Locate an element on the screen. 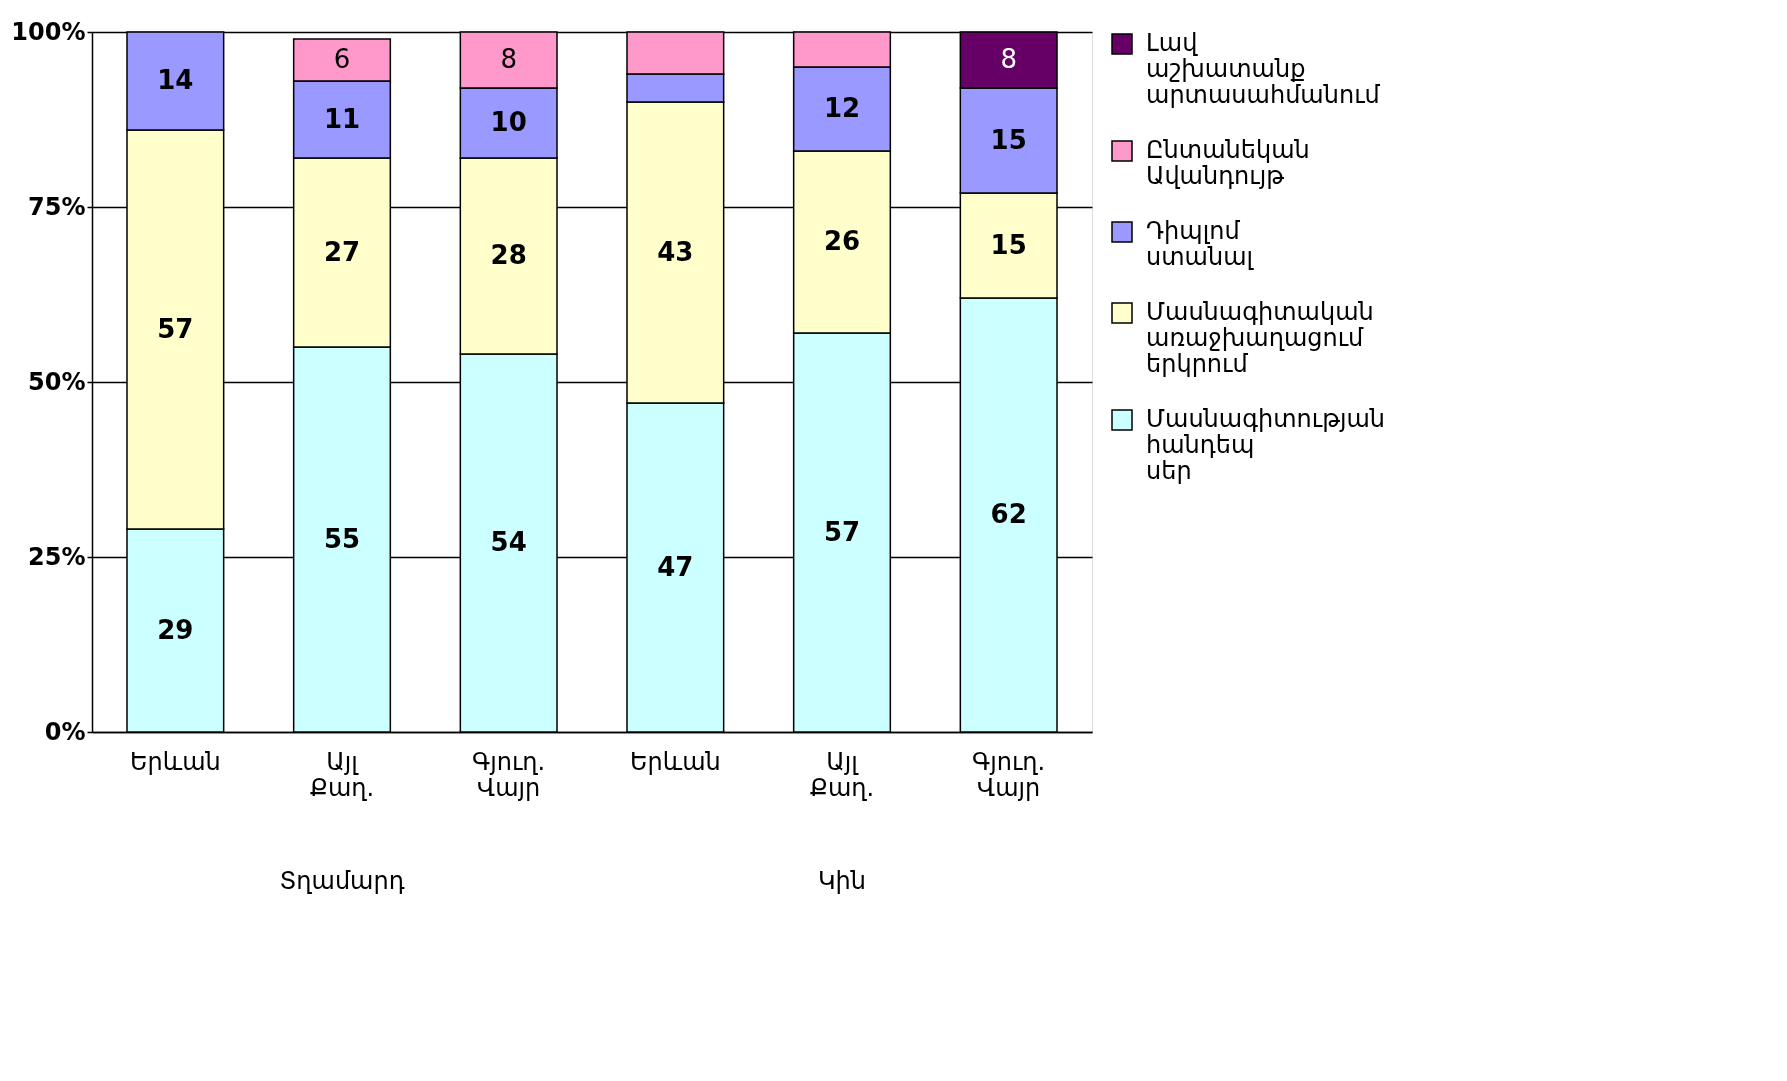  data-label: 11 is located at coordinates (342, 118).